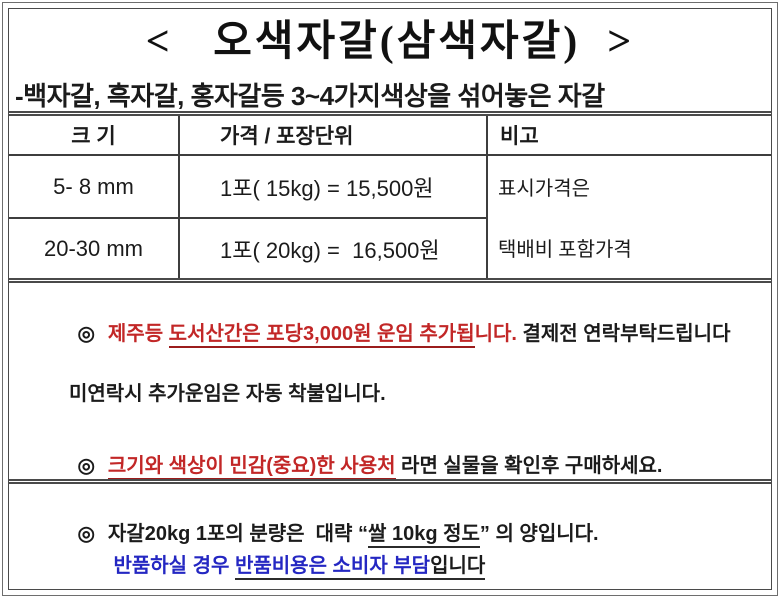 The width and height of the screenshot is (780, 598). Describe the element at coordinates (332, 247) in the screenshot. I see `table-row-price-2: 1포( 20kg) = 16,500원` at that location.